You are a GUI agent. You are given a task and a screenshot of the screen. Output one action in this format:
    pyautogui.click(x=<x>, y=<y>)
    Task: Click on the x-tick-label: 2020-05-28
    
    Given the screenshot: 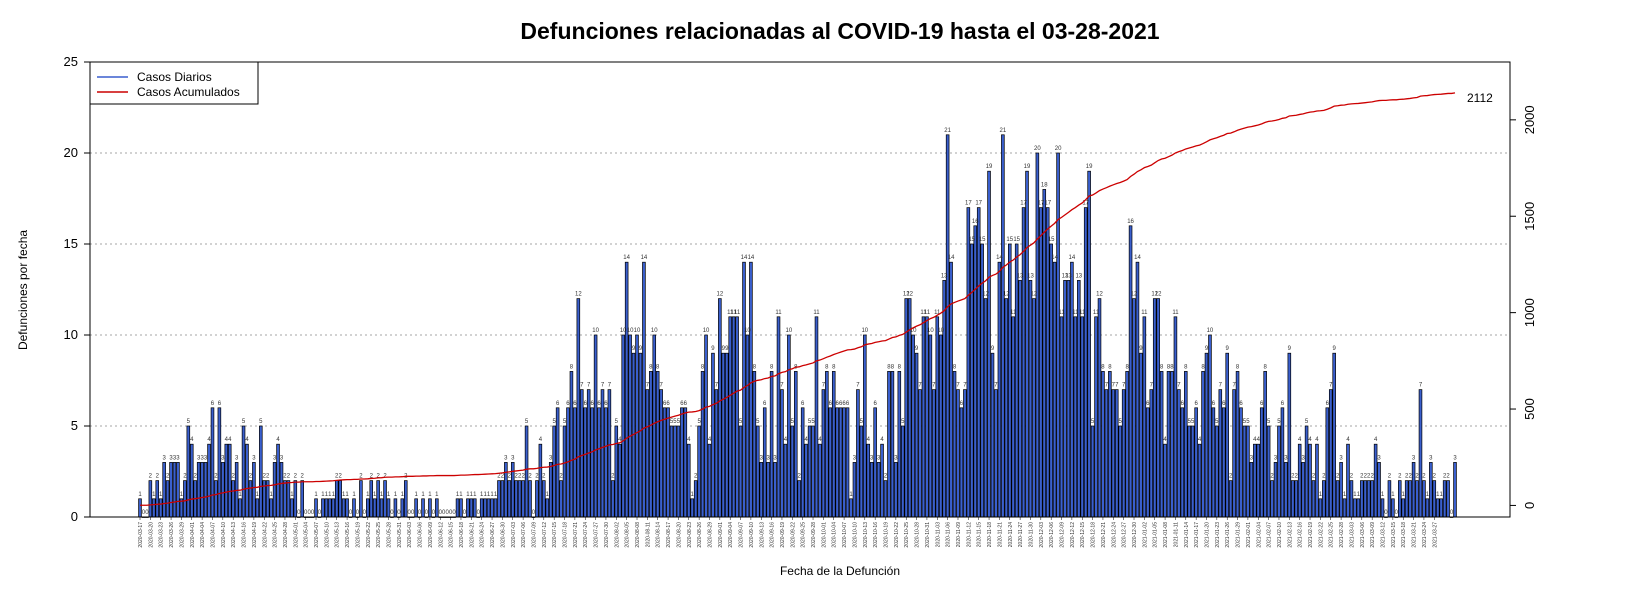 What is the action you would take?
    pyautogui.click(x=390, y=535)
    